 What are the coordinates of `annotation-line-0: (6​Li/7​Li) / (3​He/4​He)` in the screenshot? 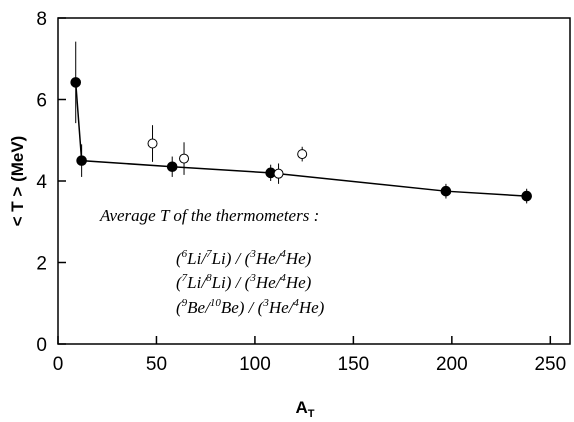 It's located at (244, 258).